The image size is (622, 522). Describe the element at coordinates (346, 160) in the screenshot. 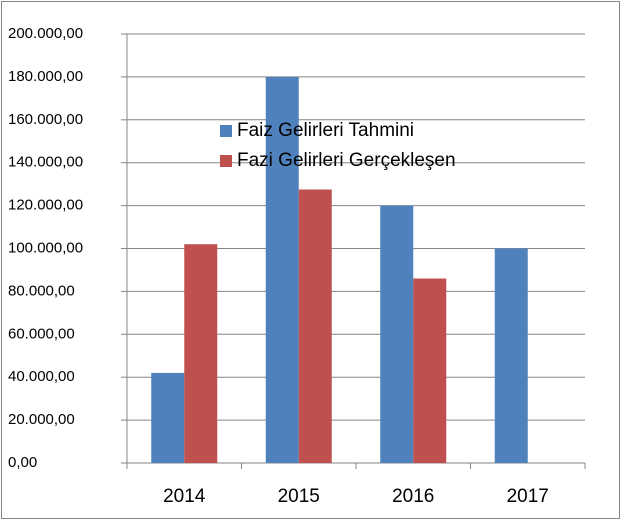

I see `legend-label: Fazi Gelirleri Gerçekleşen` at that location.